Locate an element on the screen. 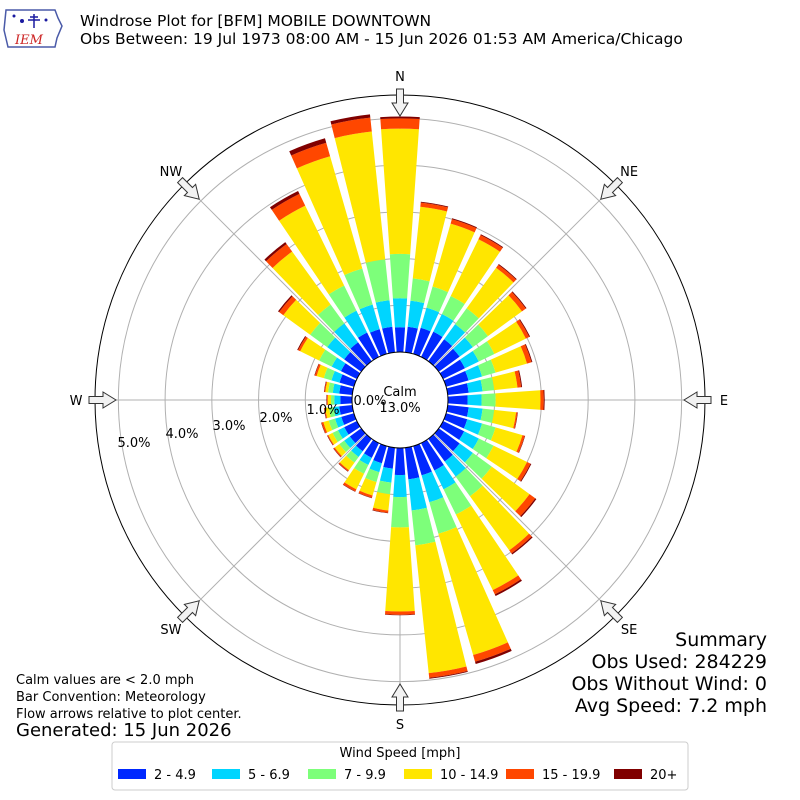 This screenshot has width=800, height=800. compass-label: W is located at coordinates (76, 401).